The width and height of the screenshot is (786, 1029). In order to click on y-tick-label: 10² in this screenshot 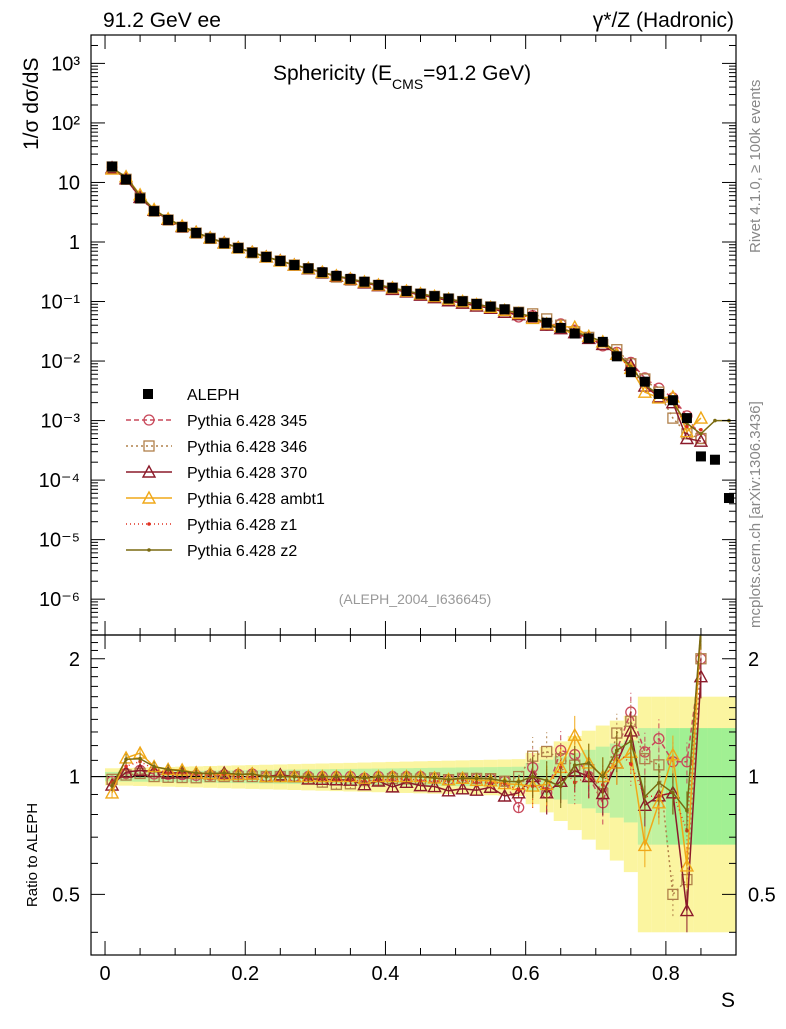, I will do `click(65, 124)`.